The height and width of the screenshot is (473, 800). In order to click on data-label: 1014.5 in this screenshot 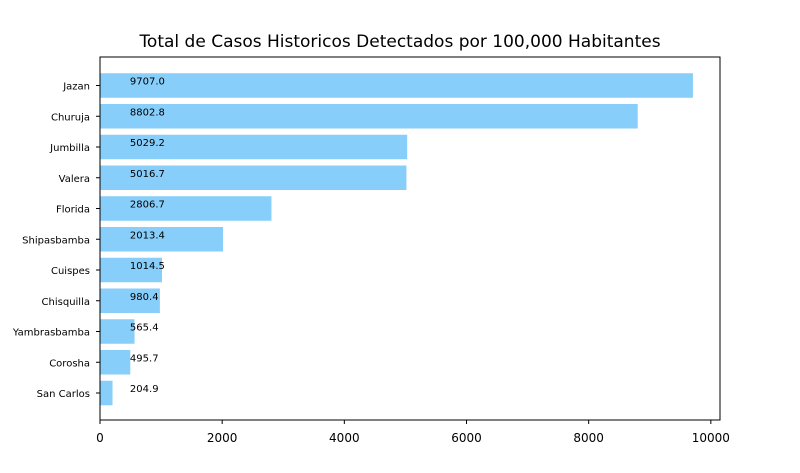, I will do `click(147, 266)`.